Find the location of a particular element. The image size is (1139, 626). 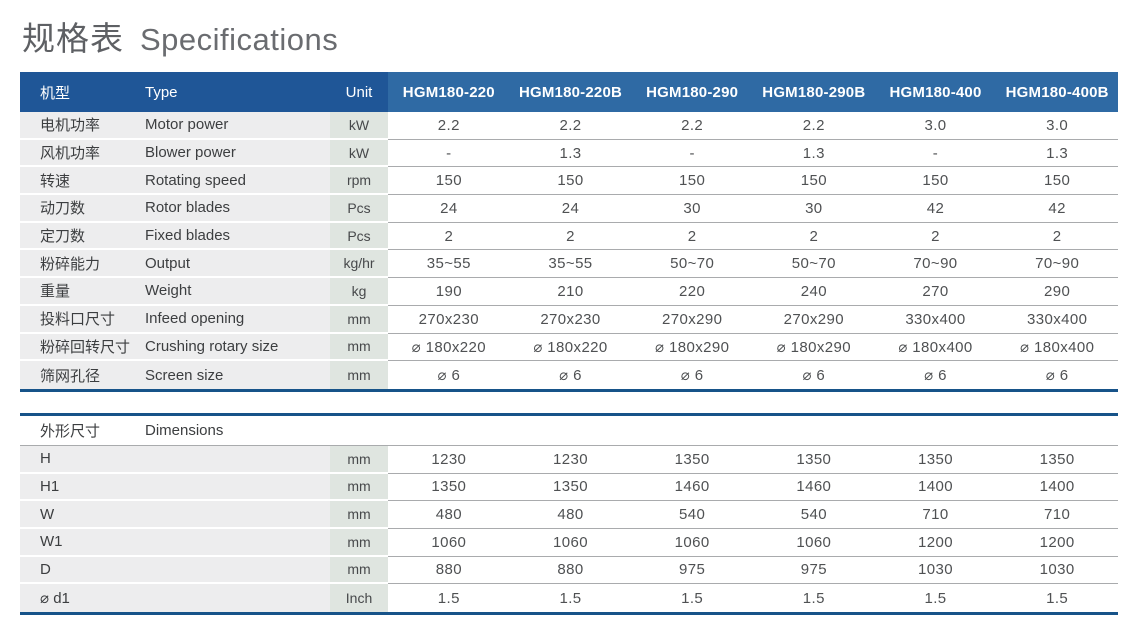

cell-value: 290 is located at coordinates (1057, 292).